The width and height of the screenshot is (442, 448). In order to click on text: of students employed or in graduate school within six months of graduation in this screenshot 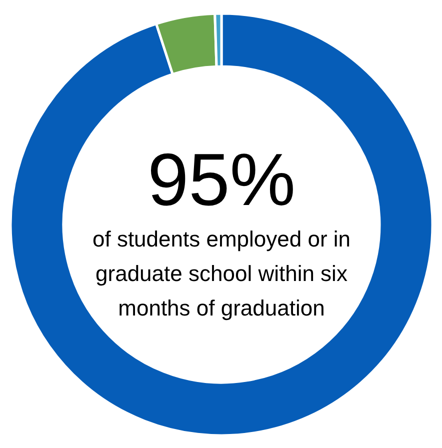, I will do `click(221, 273)`.